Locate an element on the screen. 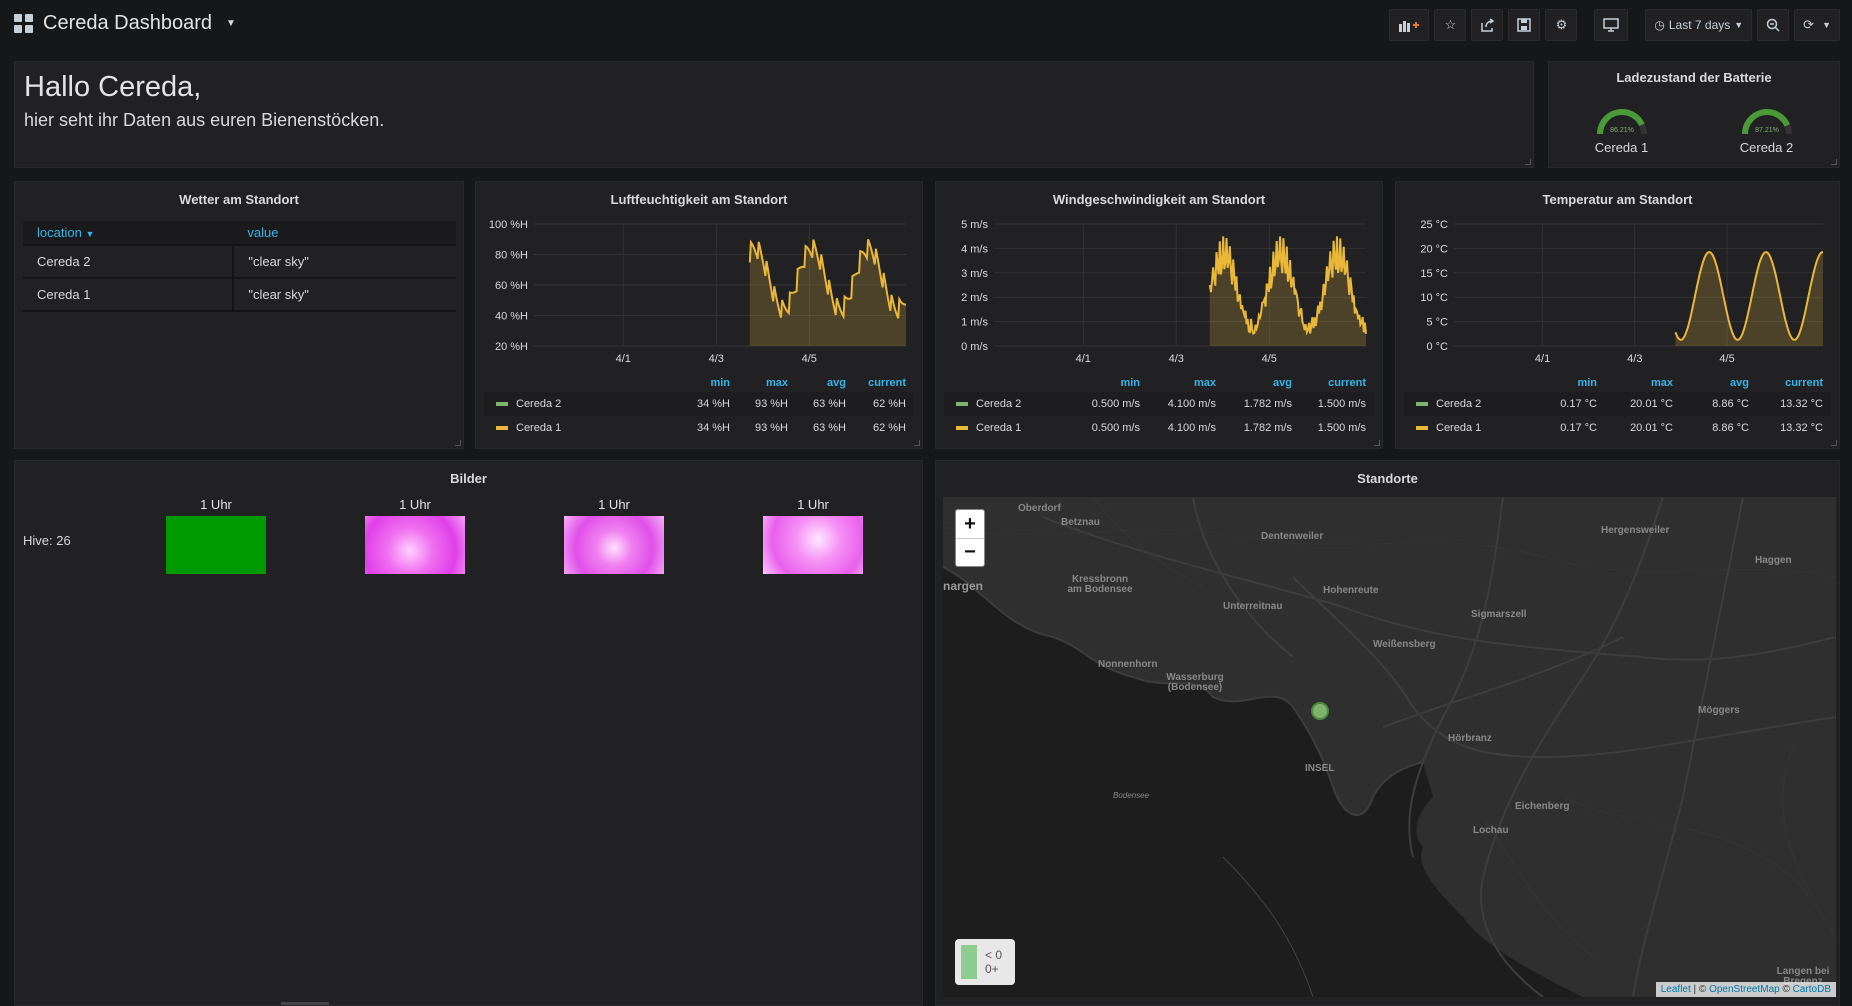 The height and width of the screenshot is (1006, 1852). y-tick-label: 5 m/s is located at coordinates (974, 225).